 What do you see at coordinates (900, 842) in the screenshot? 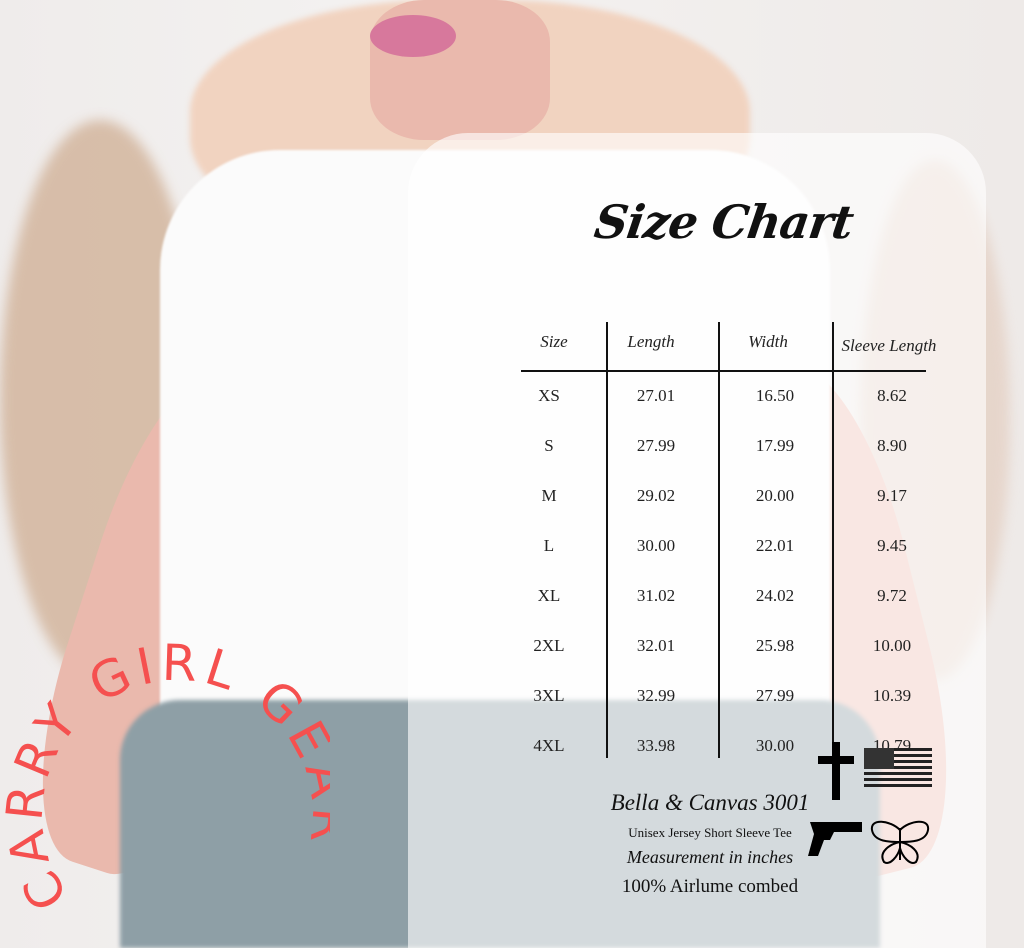
I see `butterfly-icon` at bounding box center [900, 842].